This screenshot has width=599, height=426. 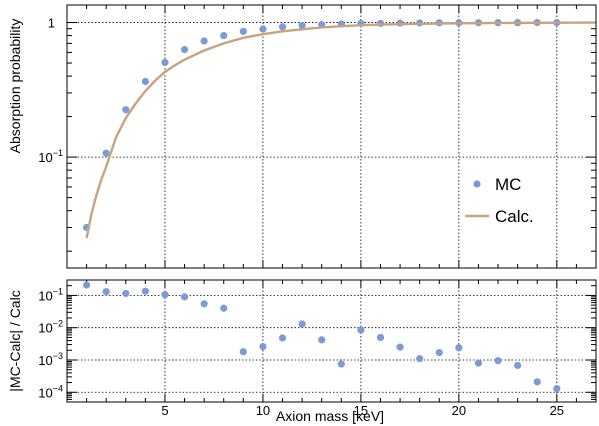 What do you see at coordinates (58, 388) in the screenshot?
I see `lower-y-tick-label-exponent: −4` at bounding box center [58, 388].